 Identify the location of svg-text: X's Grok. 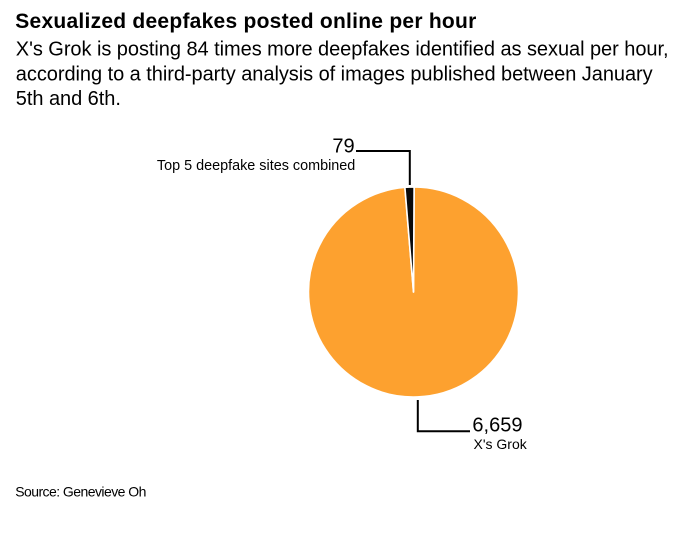
(501, 444).